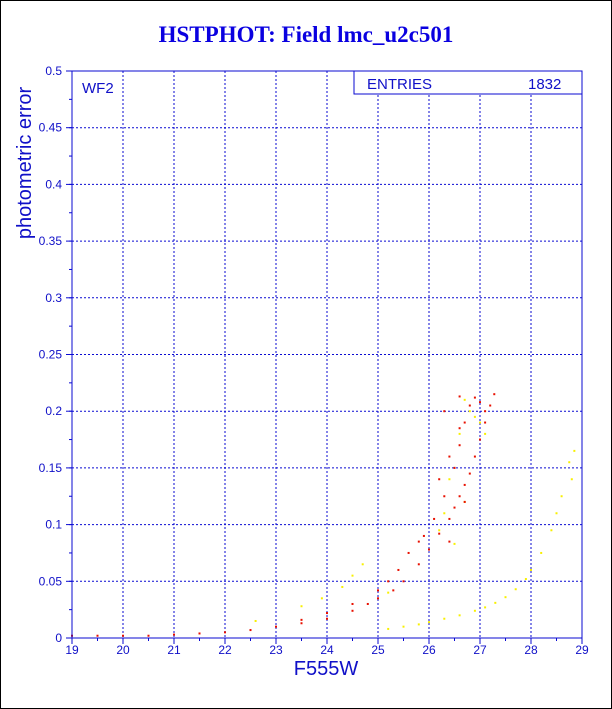 The image size is (612, 709). I want to click on x-tick-label: 27, so click(480, 650).